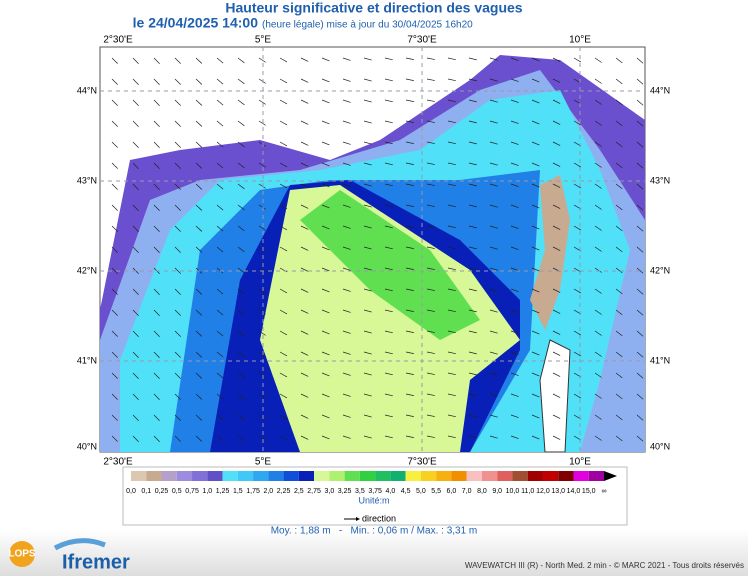  I want to click on colorbar-overflow, so click(610, 476).